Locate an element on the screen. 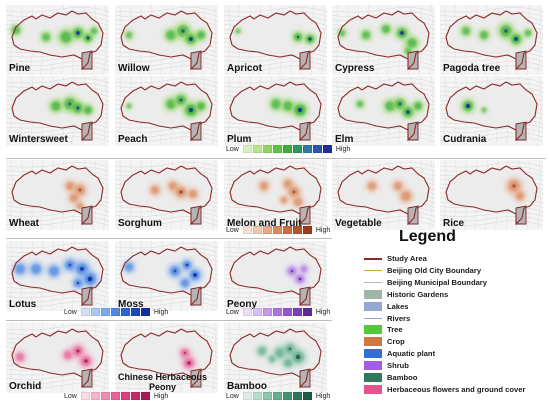  panel-label: Wintersweet is located at coordinates (38, 139).